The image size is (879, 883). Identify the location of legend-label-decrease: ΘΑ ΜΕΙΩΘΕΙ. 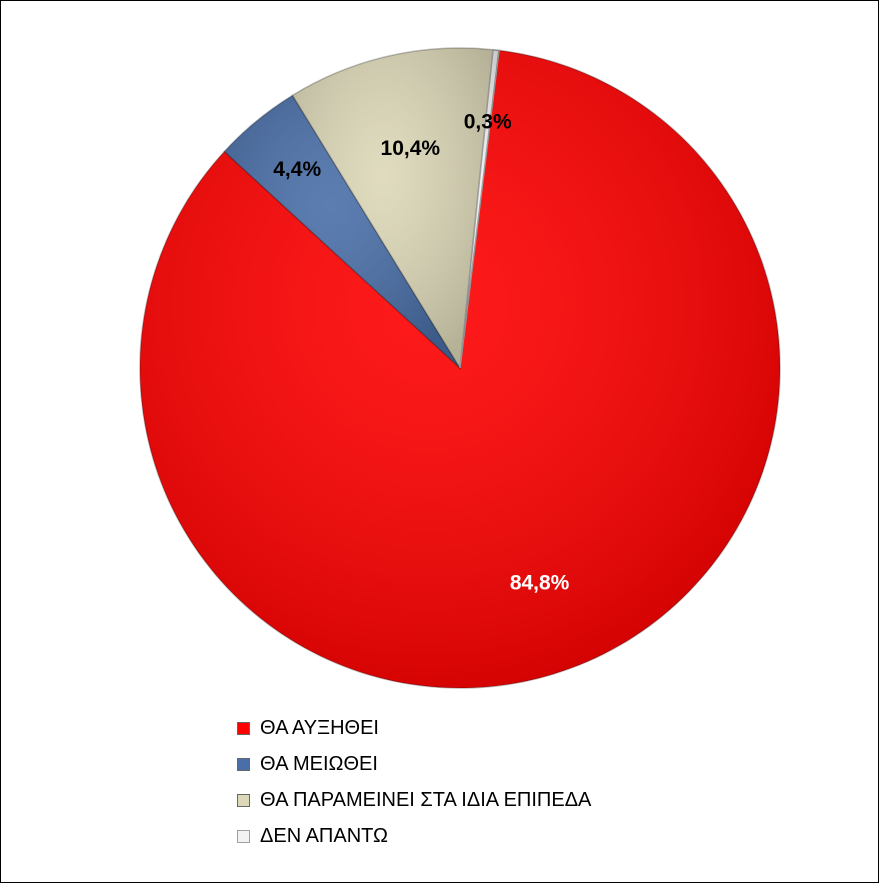
(319, 763).